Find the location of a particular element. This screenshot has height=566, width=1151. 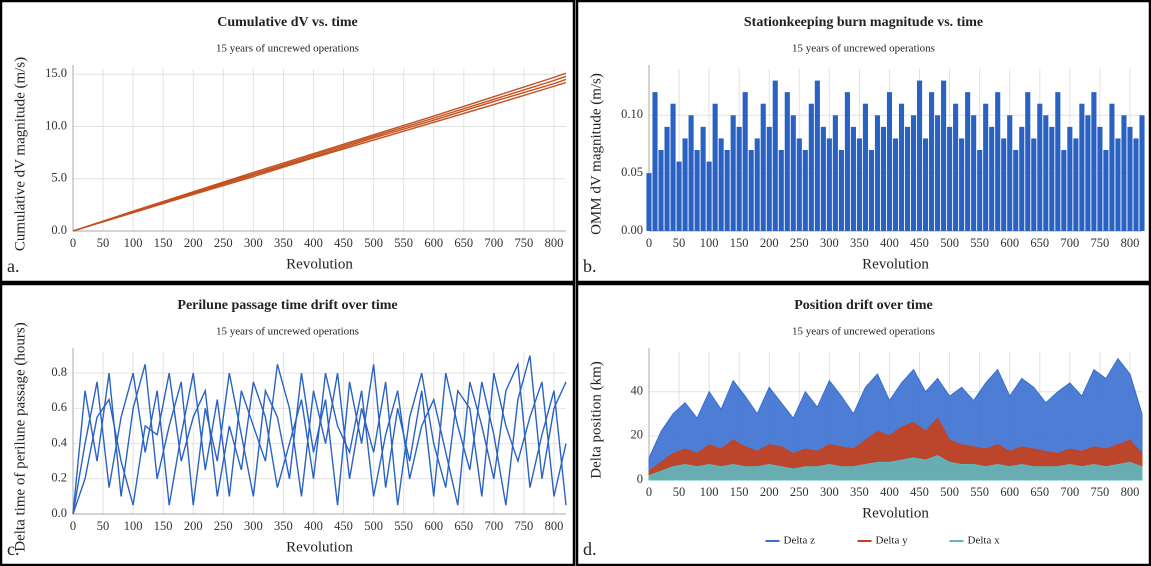

series-area is located at coordinates (895, 449).